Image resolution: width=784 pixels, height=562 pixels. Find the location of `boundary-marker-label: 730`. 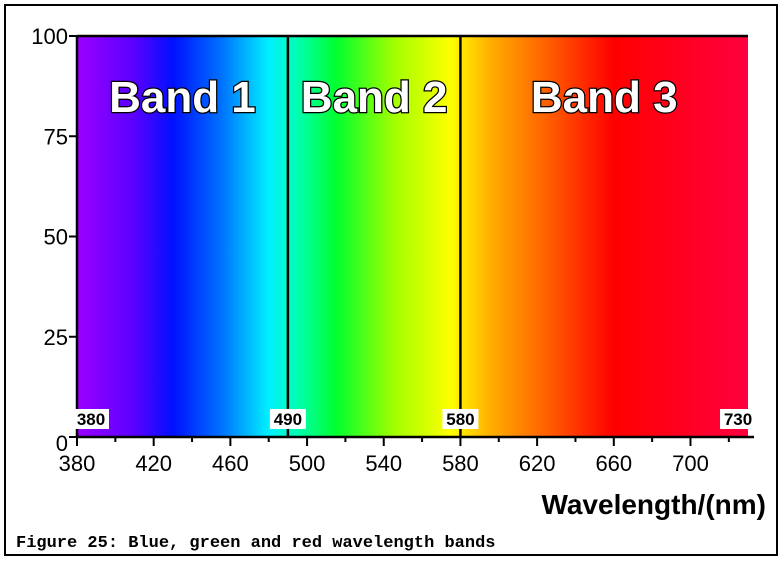

boundary-marker-label: 730 is located at coordinates (738, 419).